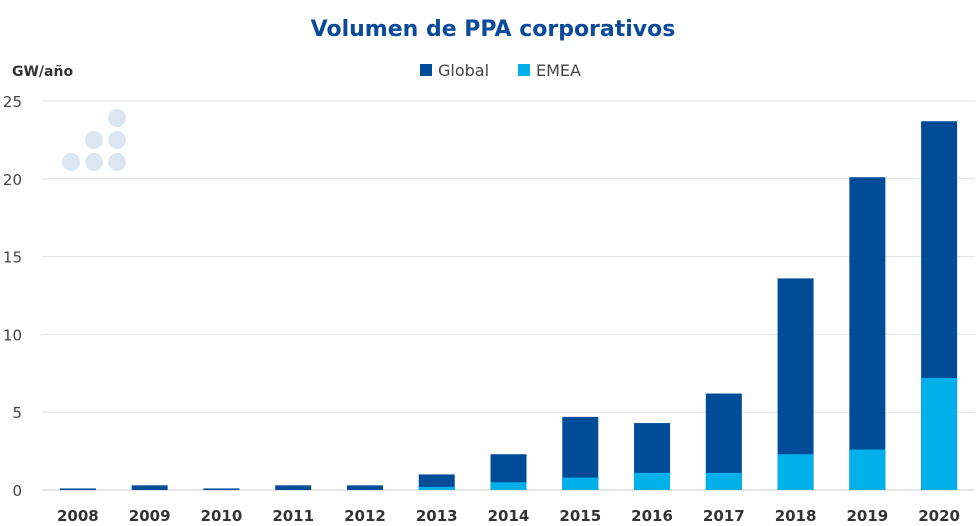 The image size is (980, 526). What do you see at coordinates (293, 487) in the screenshot?
I see `bar-global-2011` at bounding box center [293, 487].